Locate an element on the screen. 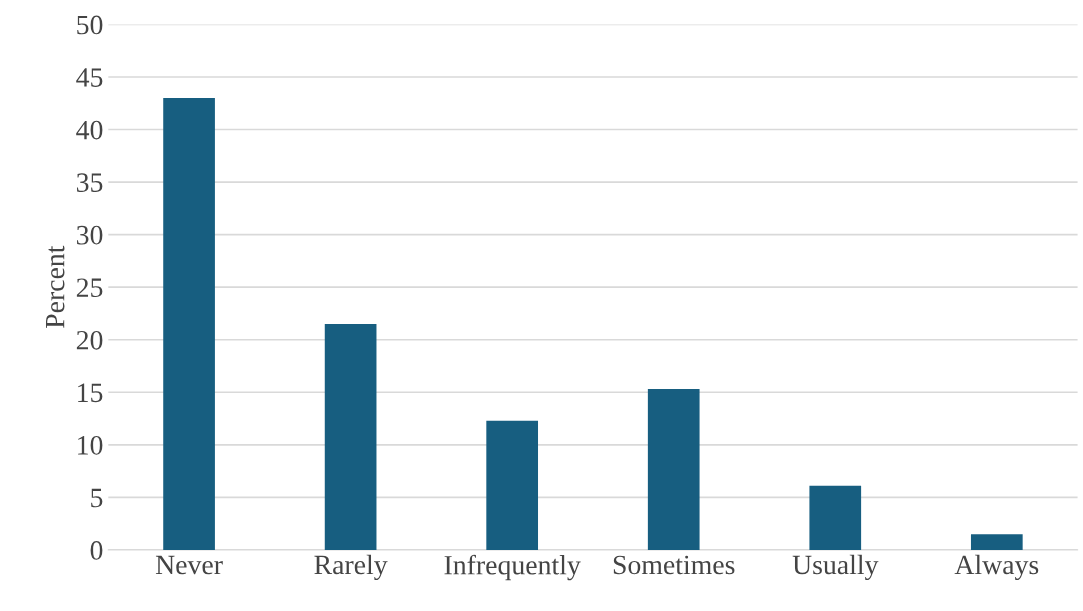  y-axis-title: Percent is located at coordinates (55, 287).